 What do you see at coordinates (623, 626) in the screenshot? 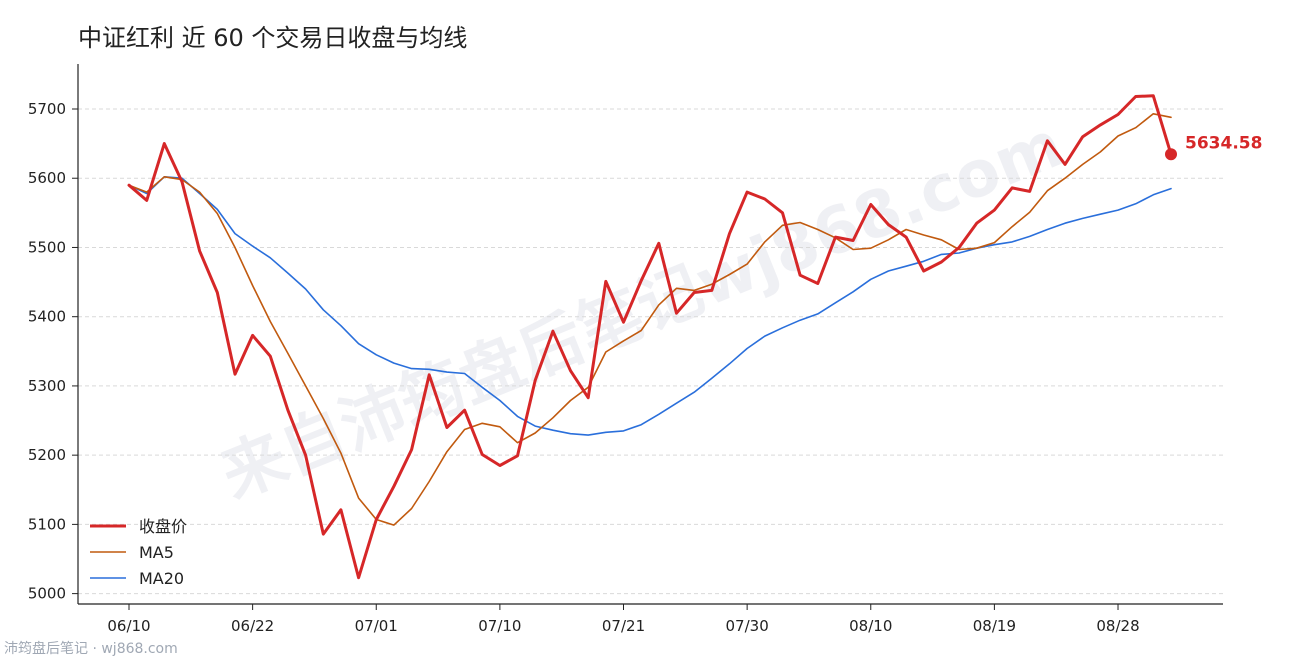
I see `x-tick-label: 07/21` at bounding box center [623, 626].